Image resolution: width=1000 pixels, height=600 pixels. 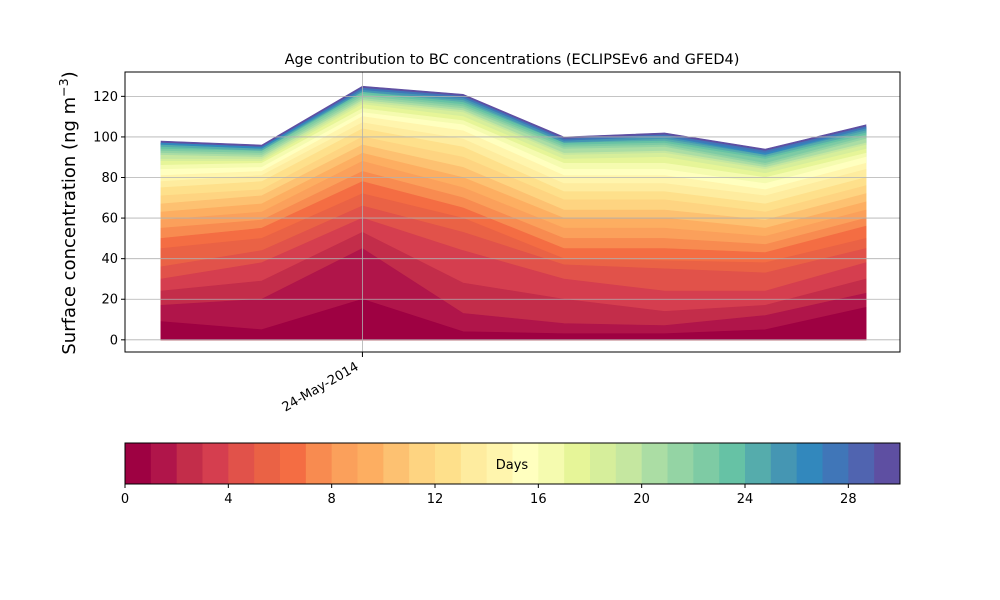 I want to click on colorbar-tick-label: 24, so click(x=745, y=499).